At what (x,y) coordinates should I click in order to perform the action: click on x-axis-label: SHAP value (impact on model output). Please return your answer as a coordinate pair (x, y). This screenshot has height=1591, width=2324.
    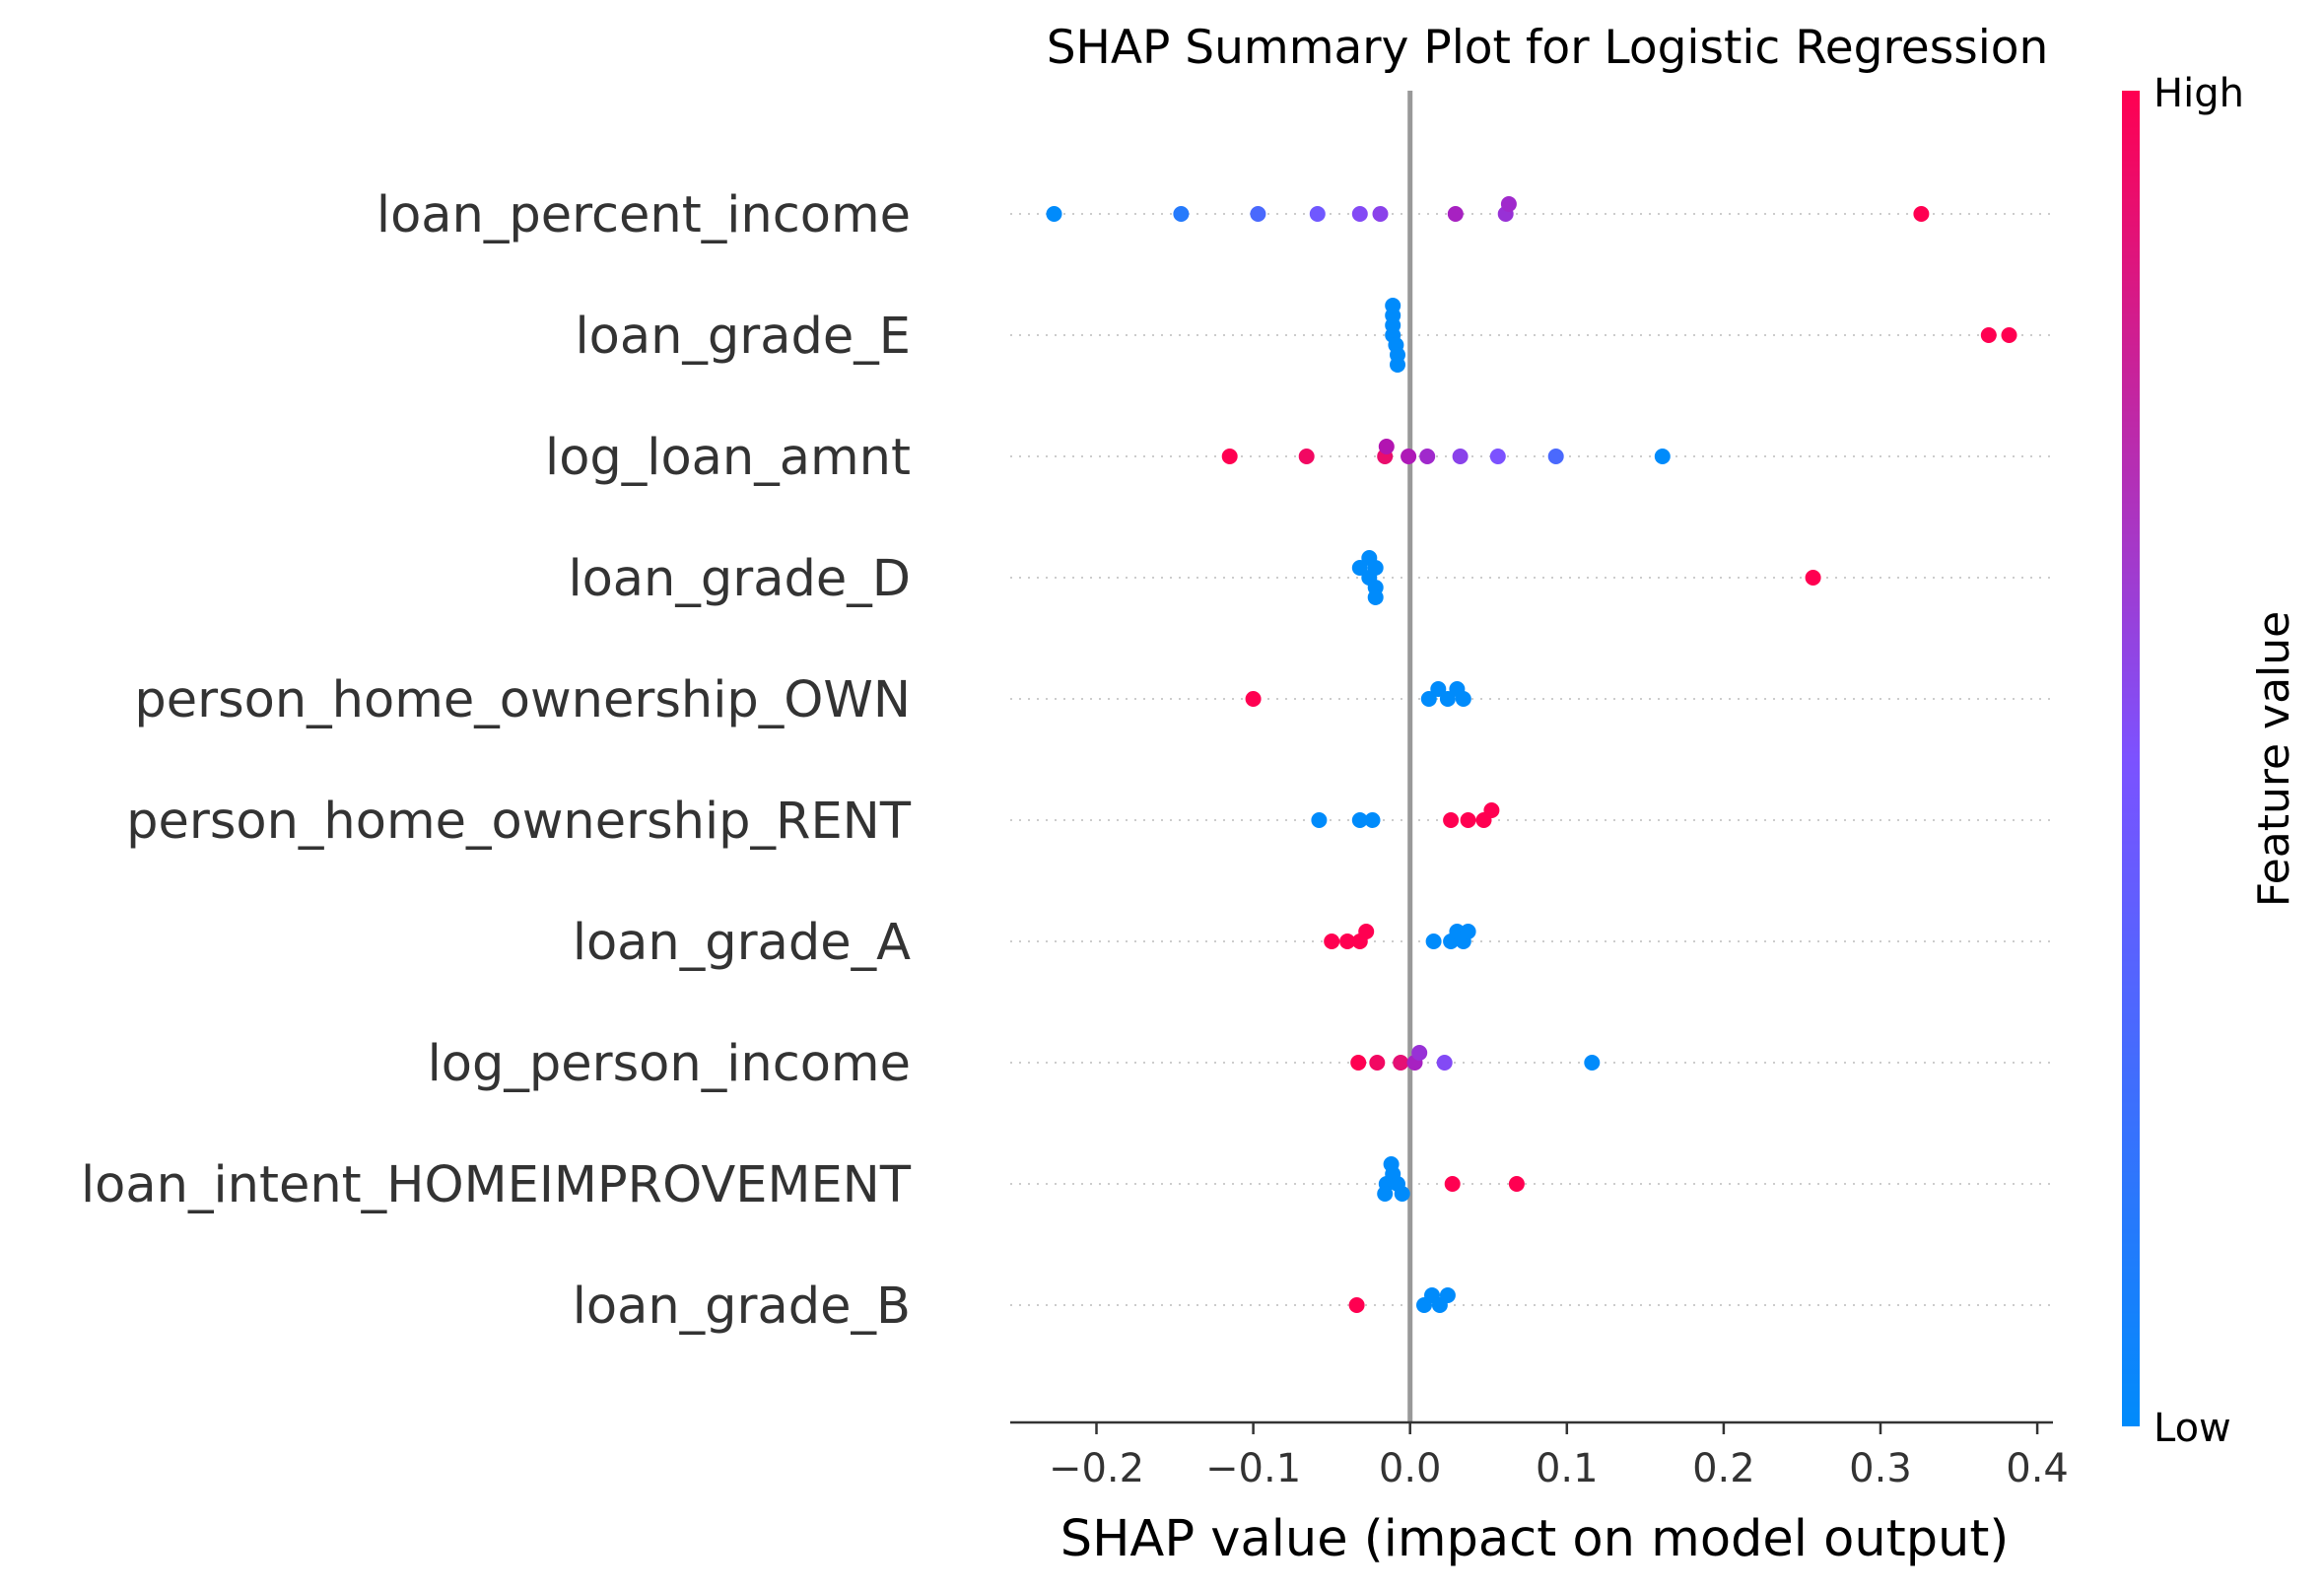
    Looking at the image, I should click on (1535, 1539).